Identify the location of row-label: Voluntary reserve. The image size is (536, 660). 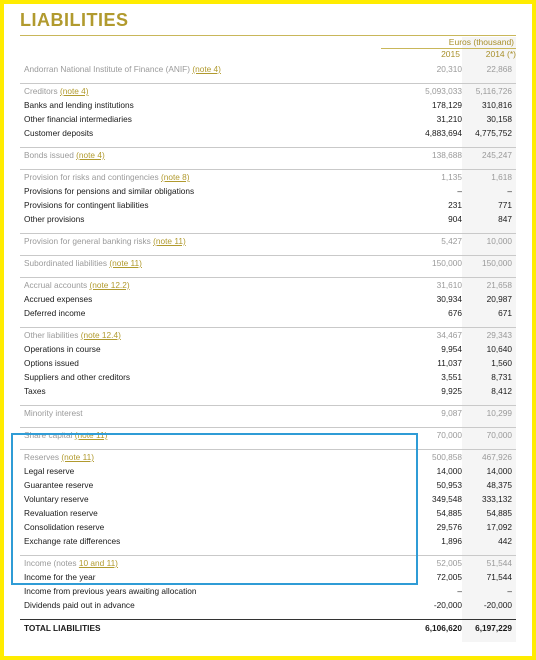
(216, 499).